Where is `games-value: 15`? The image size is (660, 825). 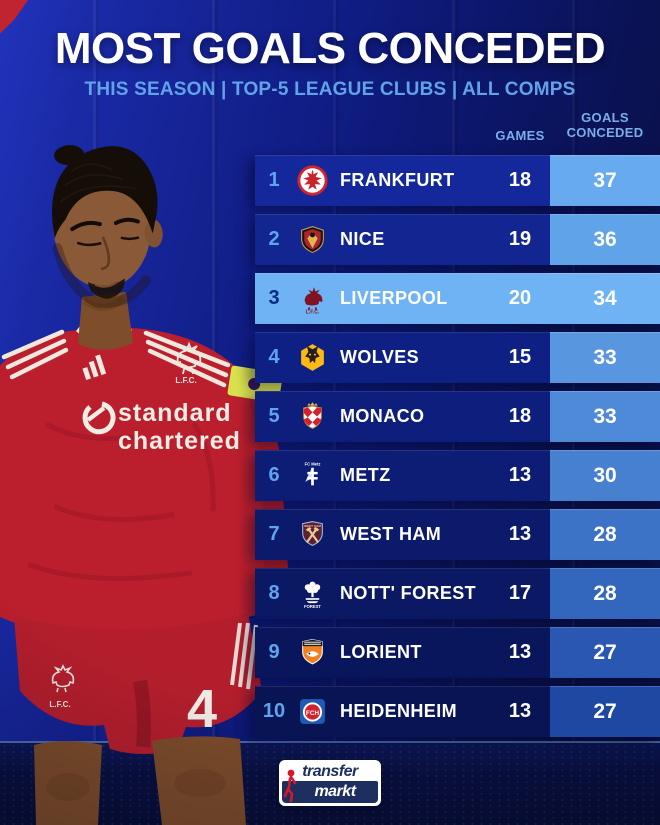
games-value: 15 is located at coordinates (520, 357).